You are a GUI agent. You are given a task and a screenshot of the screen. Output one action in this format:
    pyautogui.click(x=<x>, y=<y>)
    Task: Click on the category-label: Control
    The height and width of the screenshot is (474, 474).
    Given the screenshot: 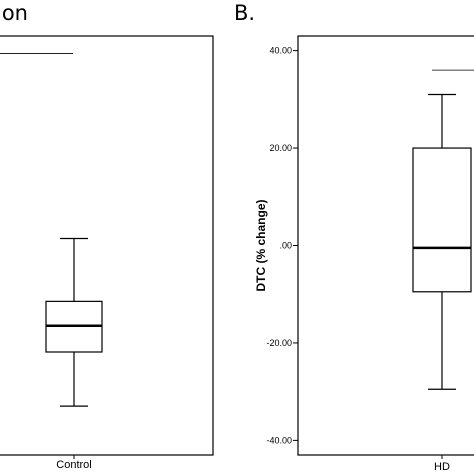 What is the action you would take?
    pyautogui.click(x=73, y=465)
    